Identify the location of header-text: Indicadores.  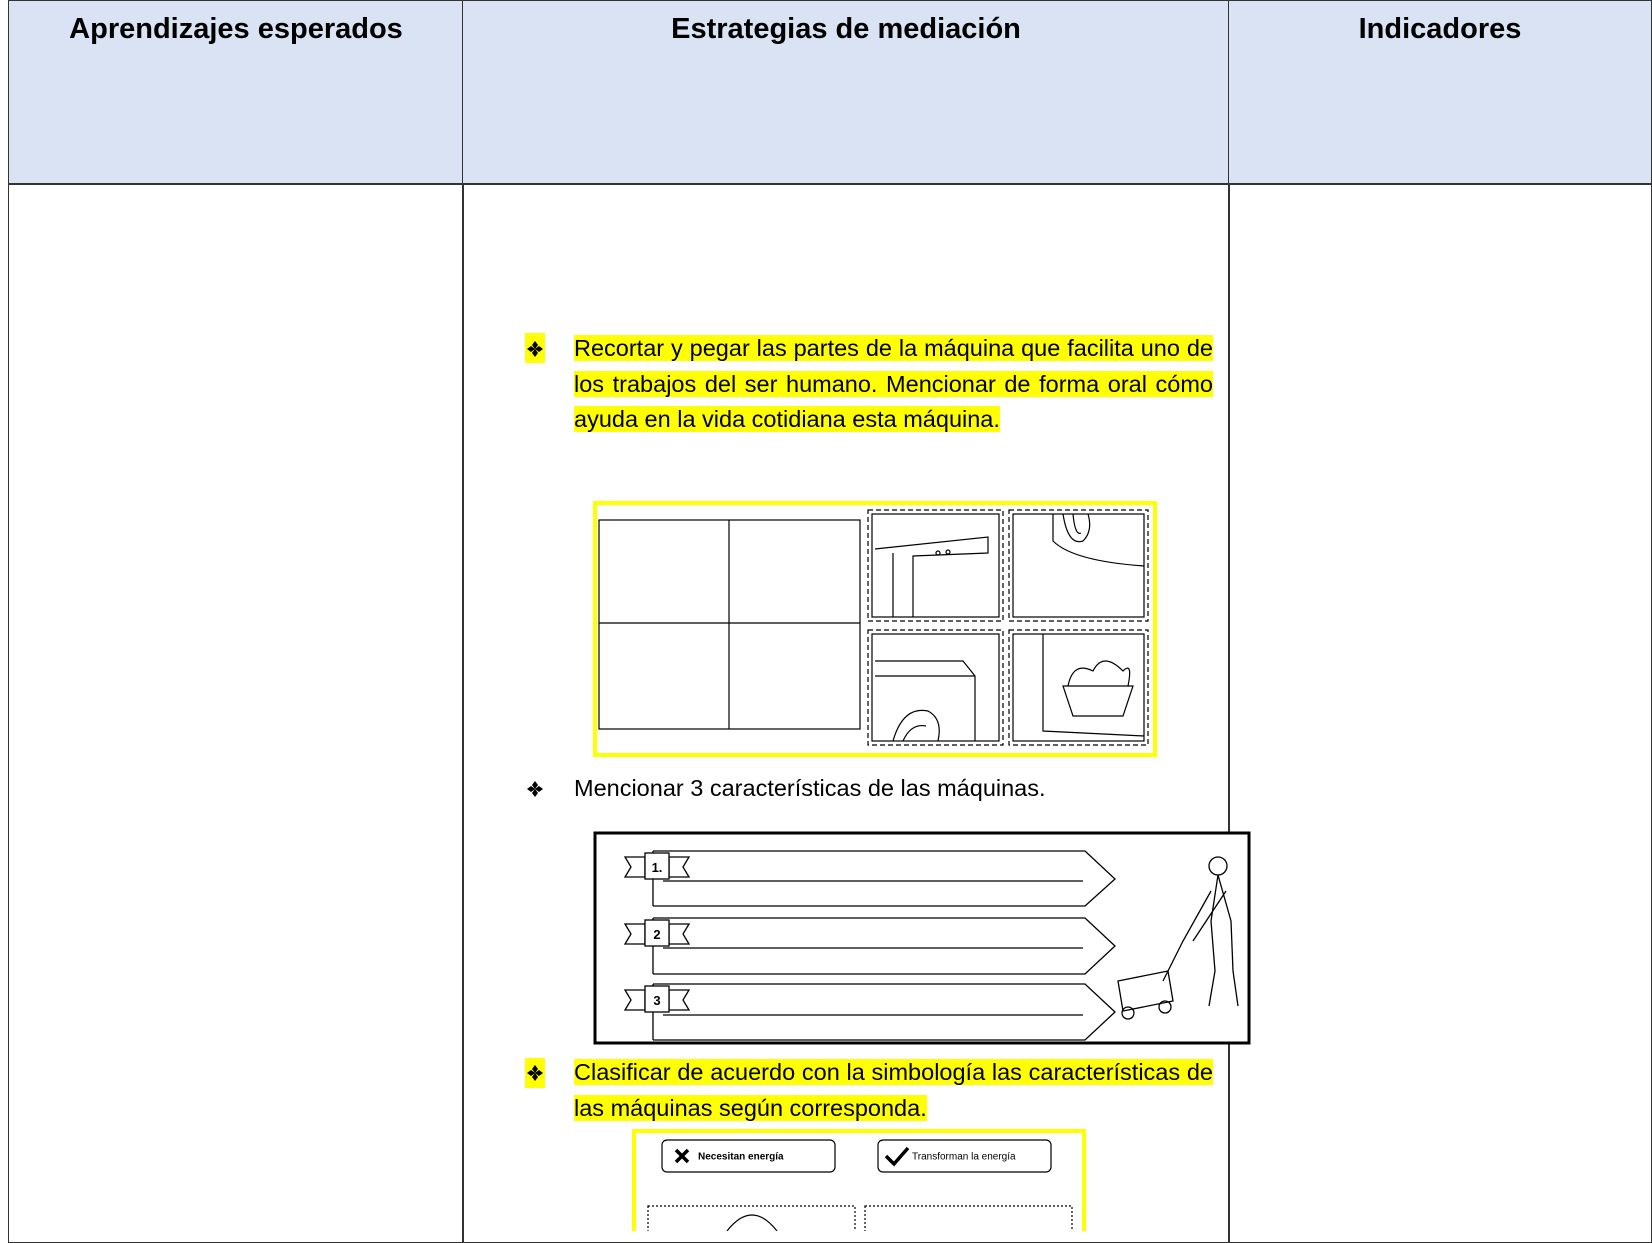
(1440, 29).